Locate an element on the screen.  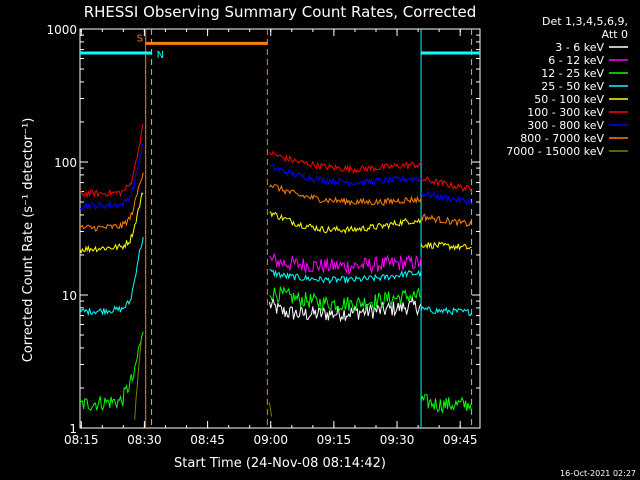
legend-label: 12 - 25 keV is located at coordinates (572, 73).